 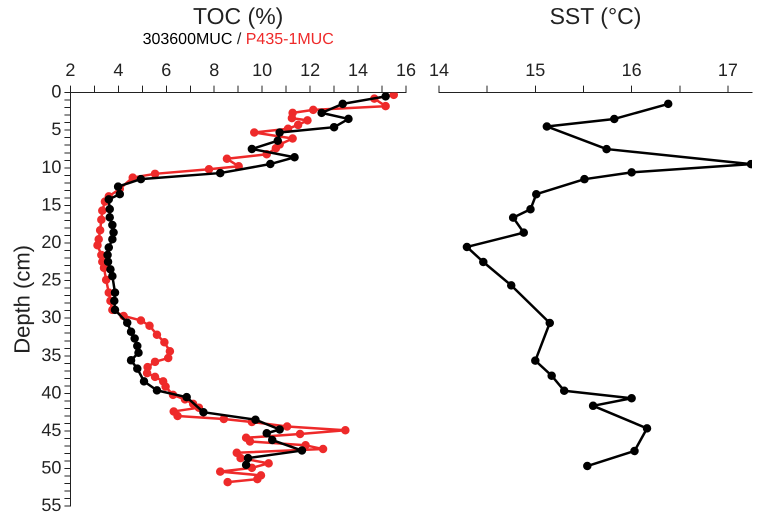 What do you see at coordinates (51, 354) in the screenshot?
I see `y-tick-label: 35` at bounding box center [51, 354].